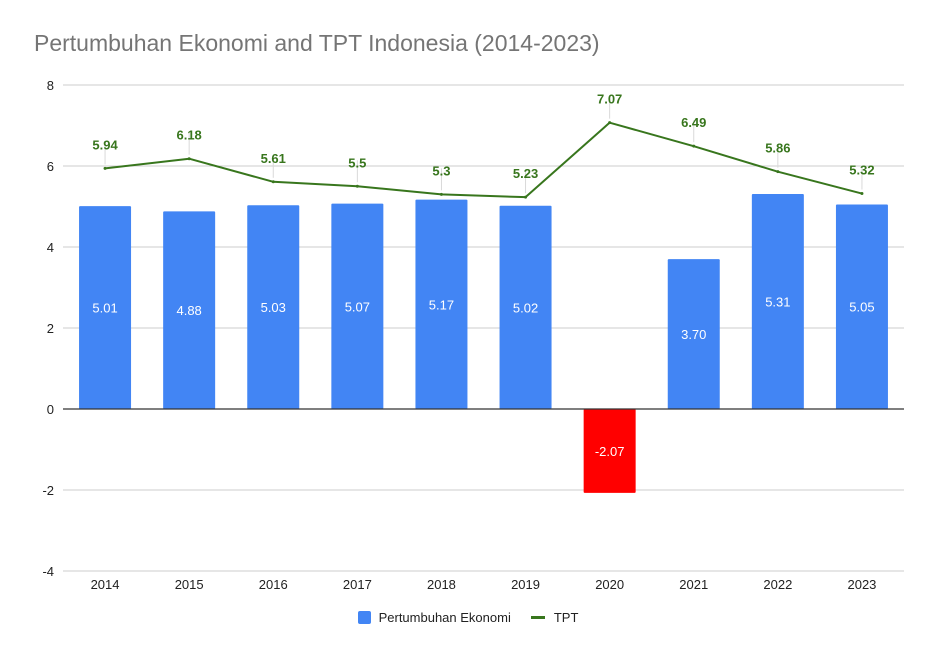 This screenshot has height=662, width=936. I want to click on legend-label-line-series: TPT, so click(566, 617).